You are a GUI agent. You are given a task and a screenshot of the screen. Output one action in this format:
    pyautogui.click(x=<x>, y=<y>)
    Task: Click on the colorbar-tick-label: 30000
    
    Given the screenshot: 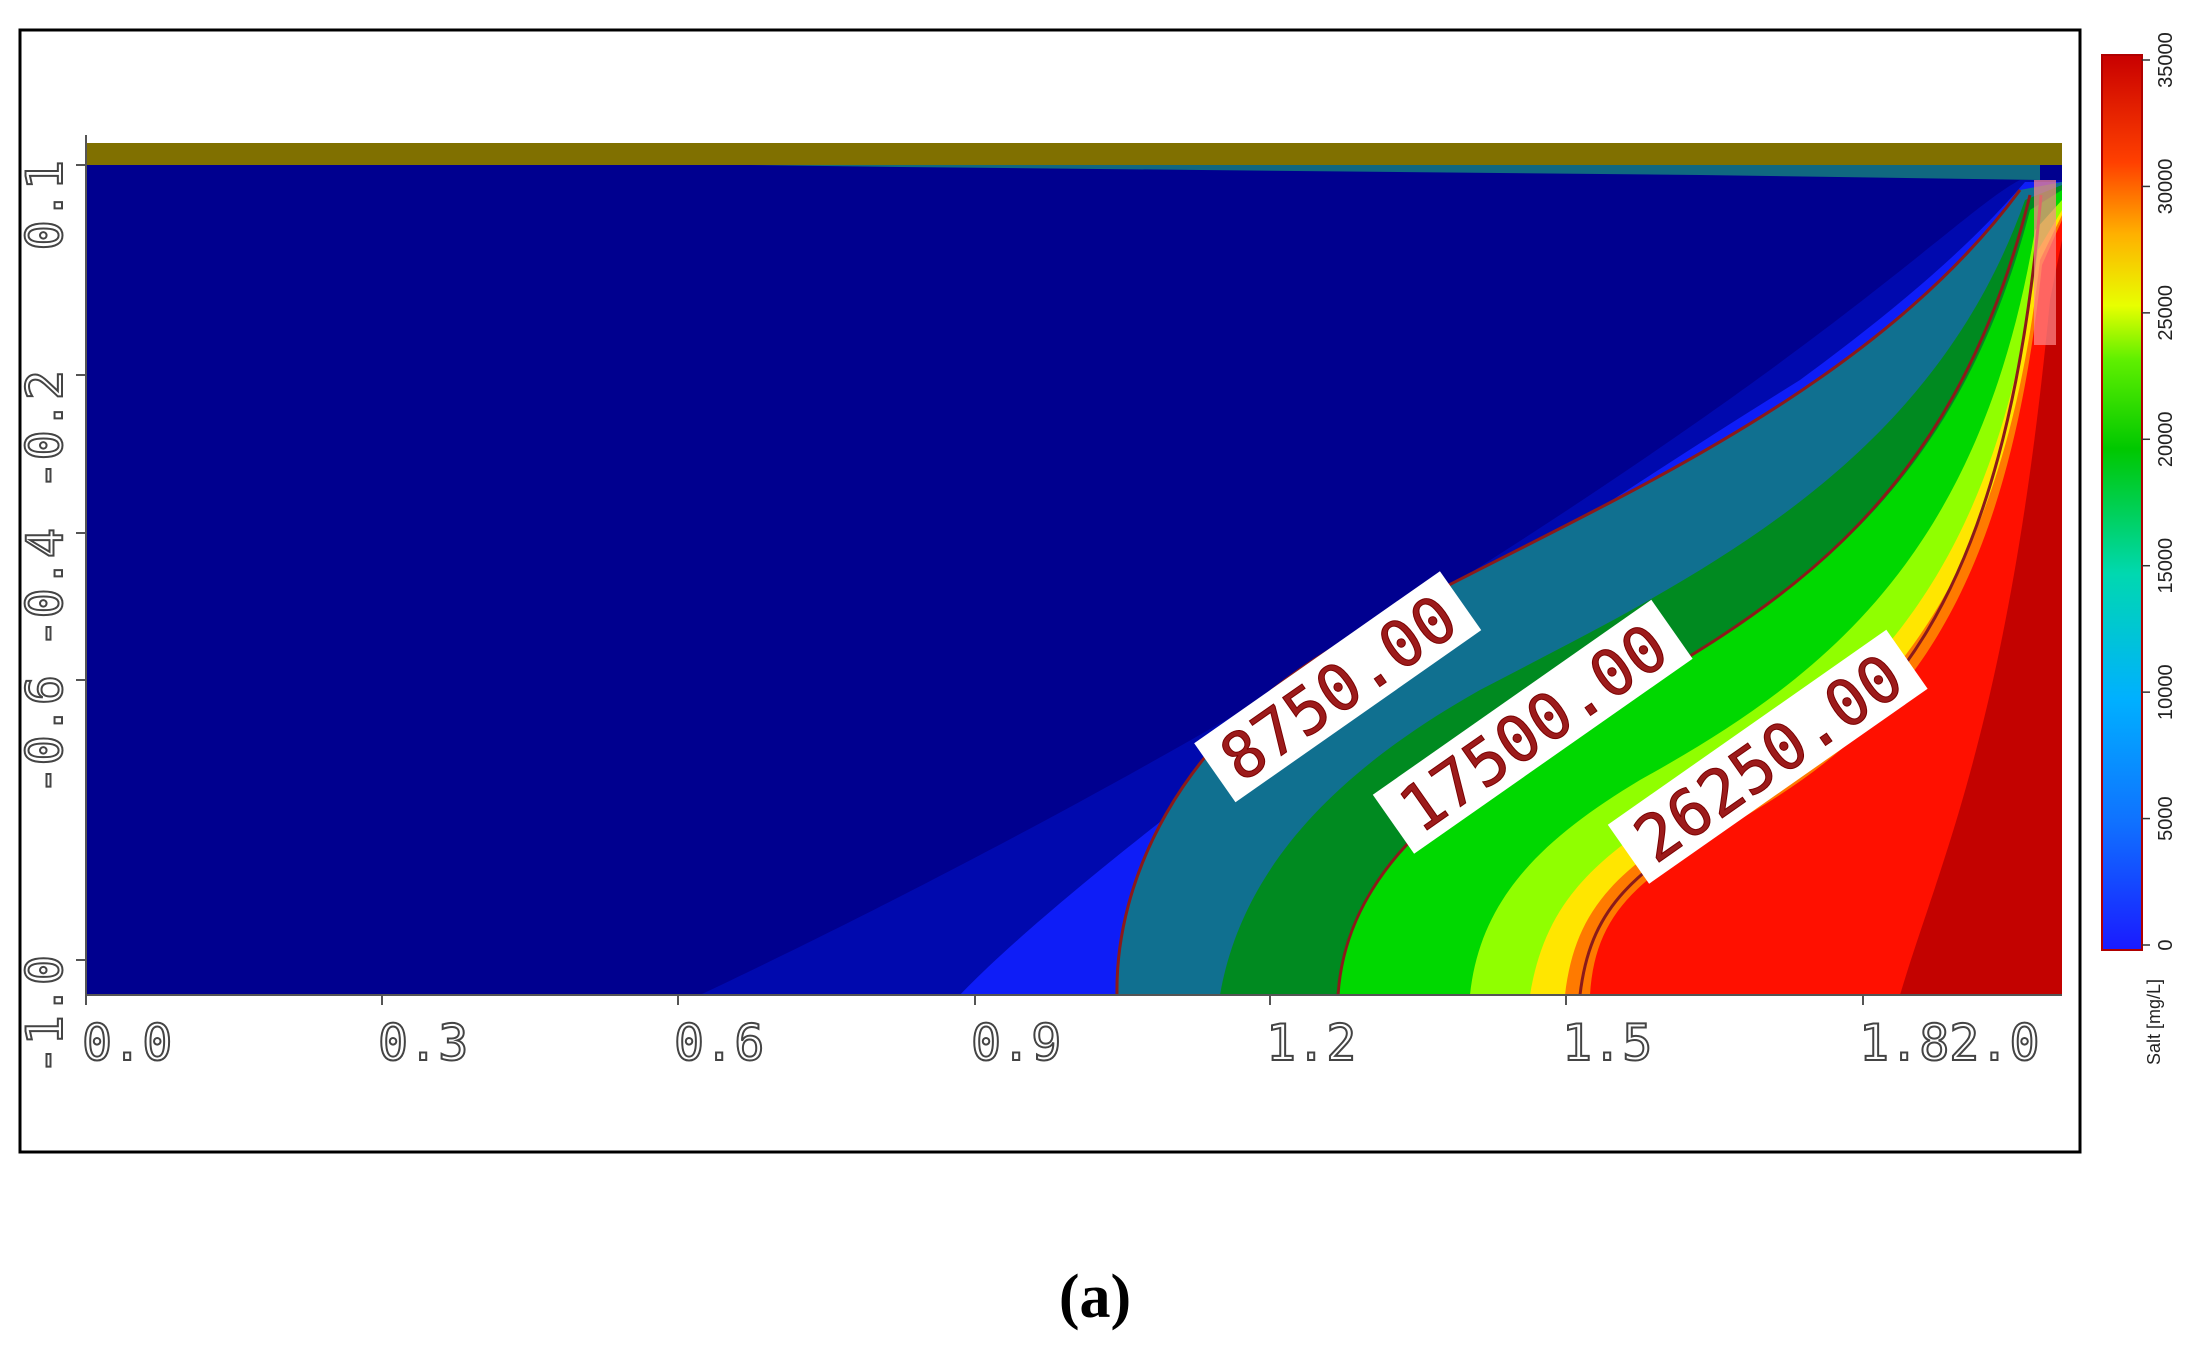 What is the action you would take?
    pyautogui.click(x=2166, y=187)
    